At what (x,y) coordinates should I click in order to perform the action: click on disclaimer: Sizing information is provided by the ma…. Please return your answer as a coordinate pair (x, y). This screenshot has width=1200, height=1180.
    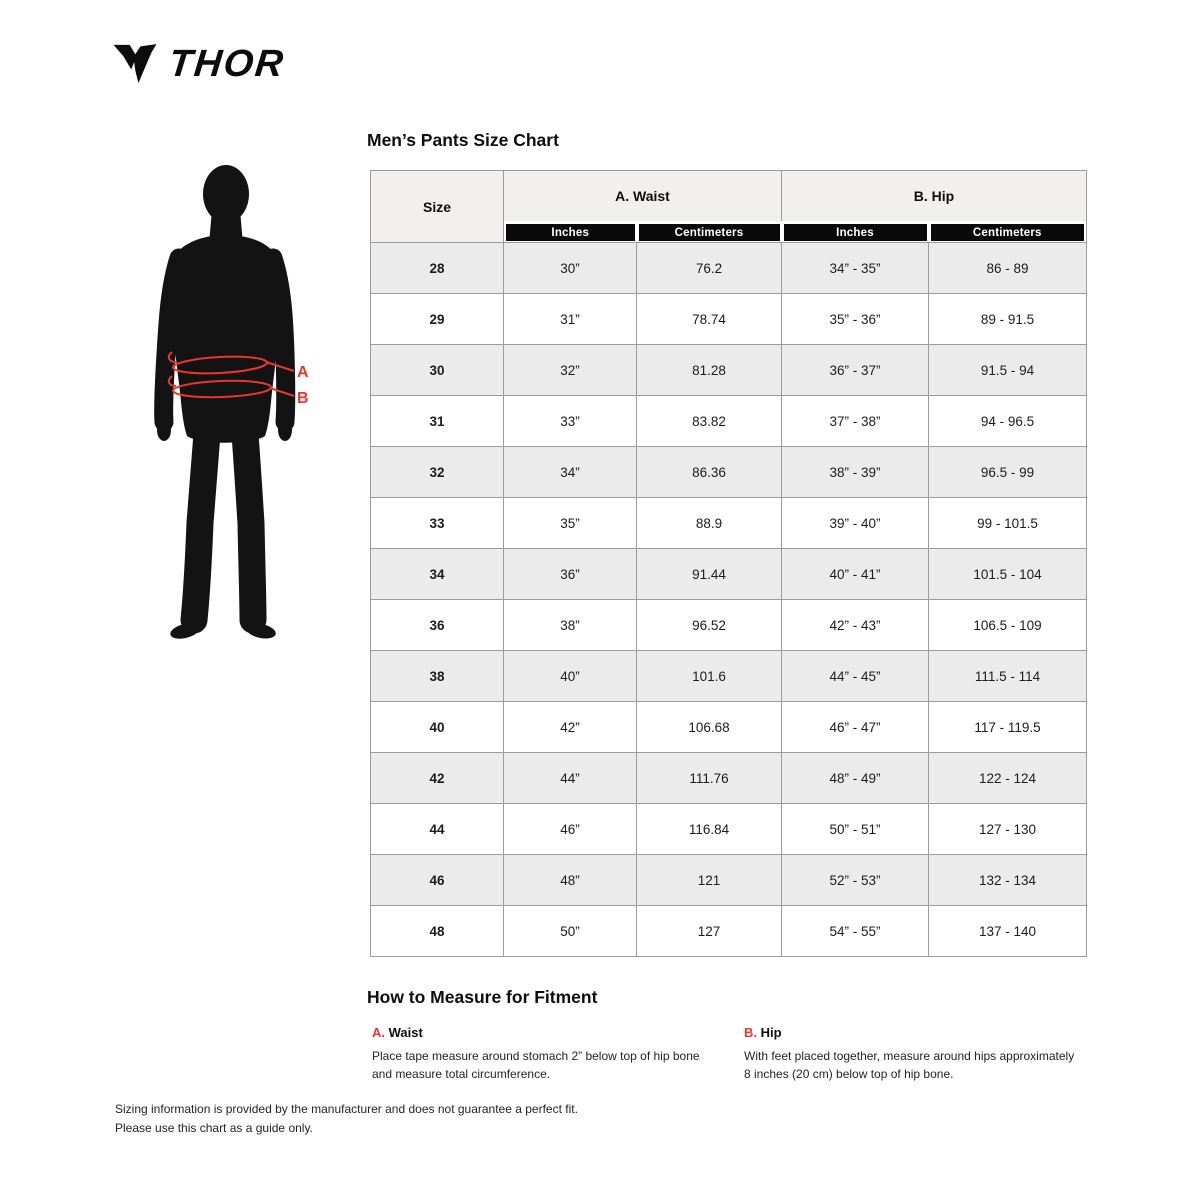
    Looking at the image, I should click on (346, 1118).